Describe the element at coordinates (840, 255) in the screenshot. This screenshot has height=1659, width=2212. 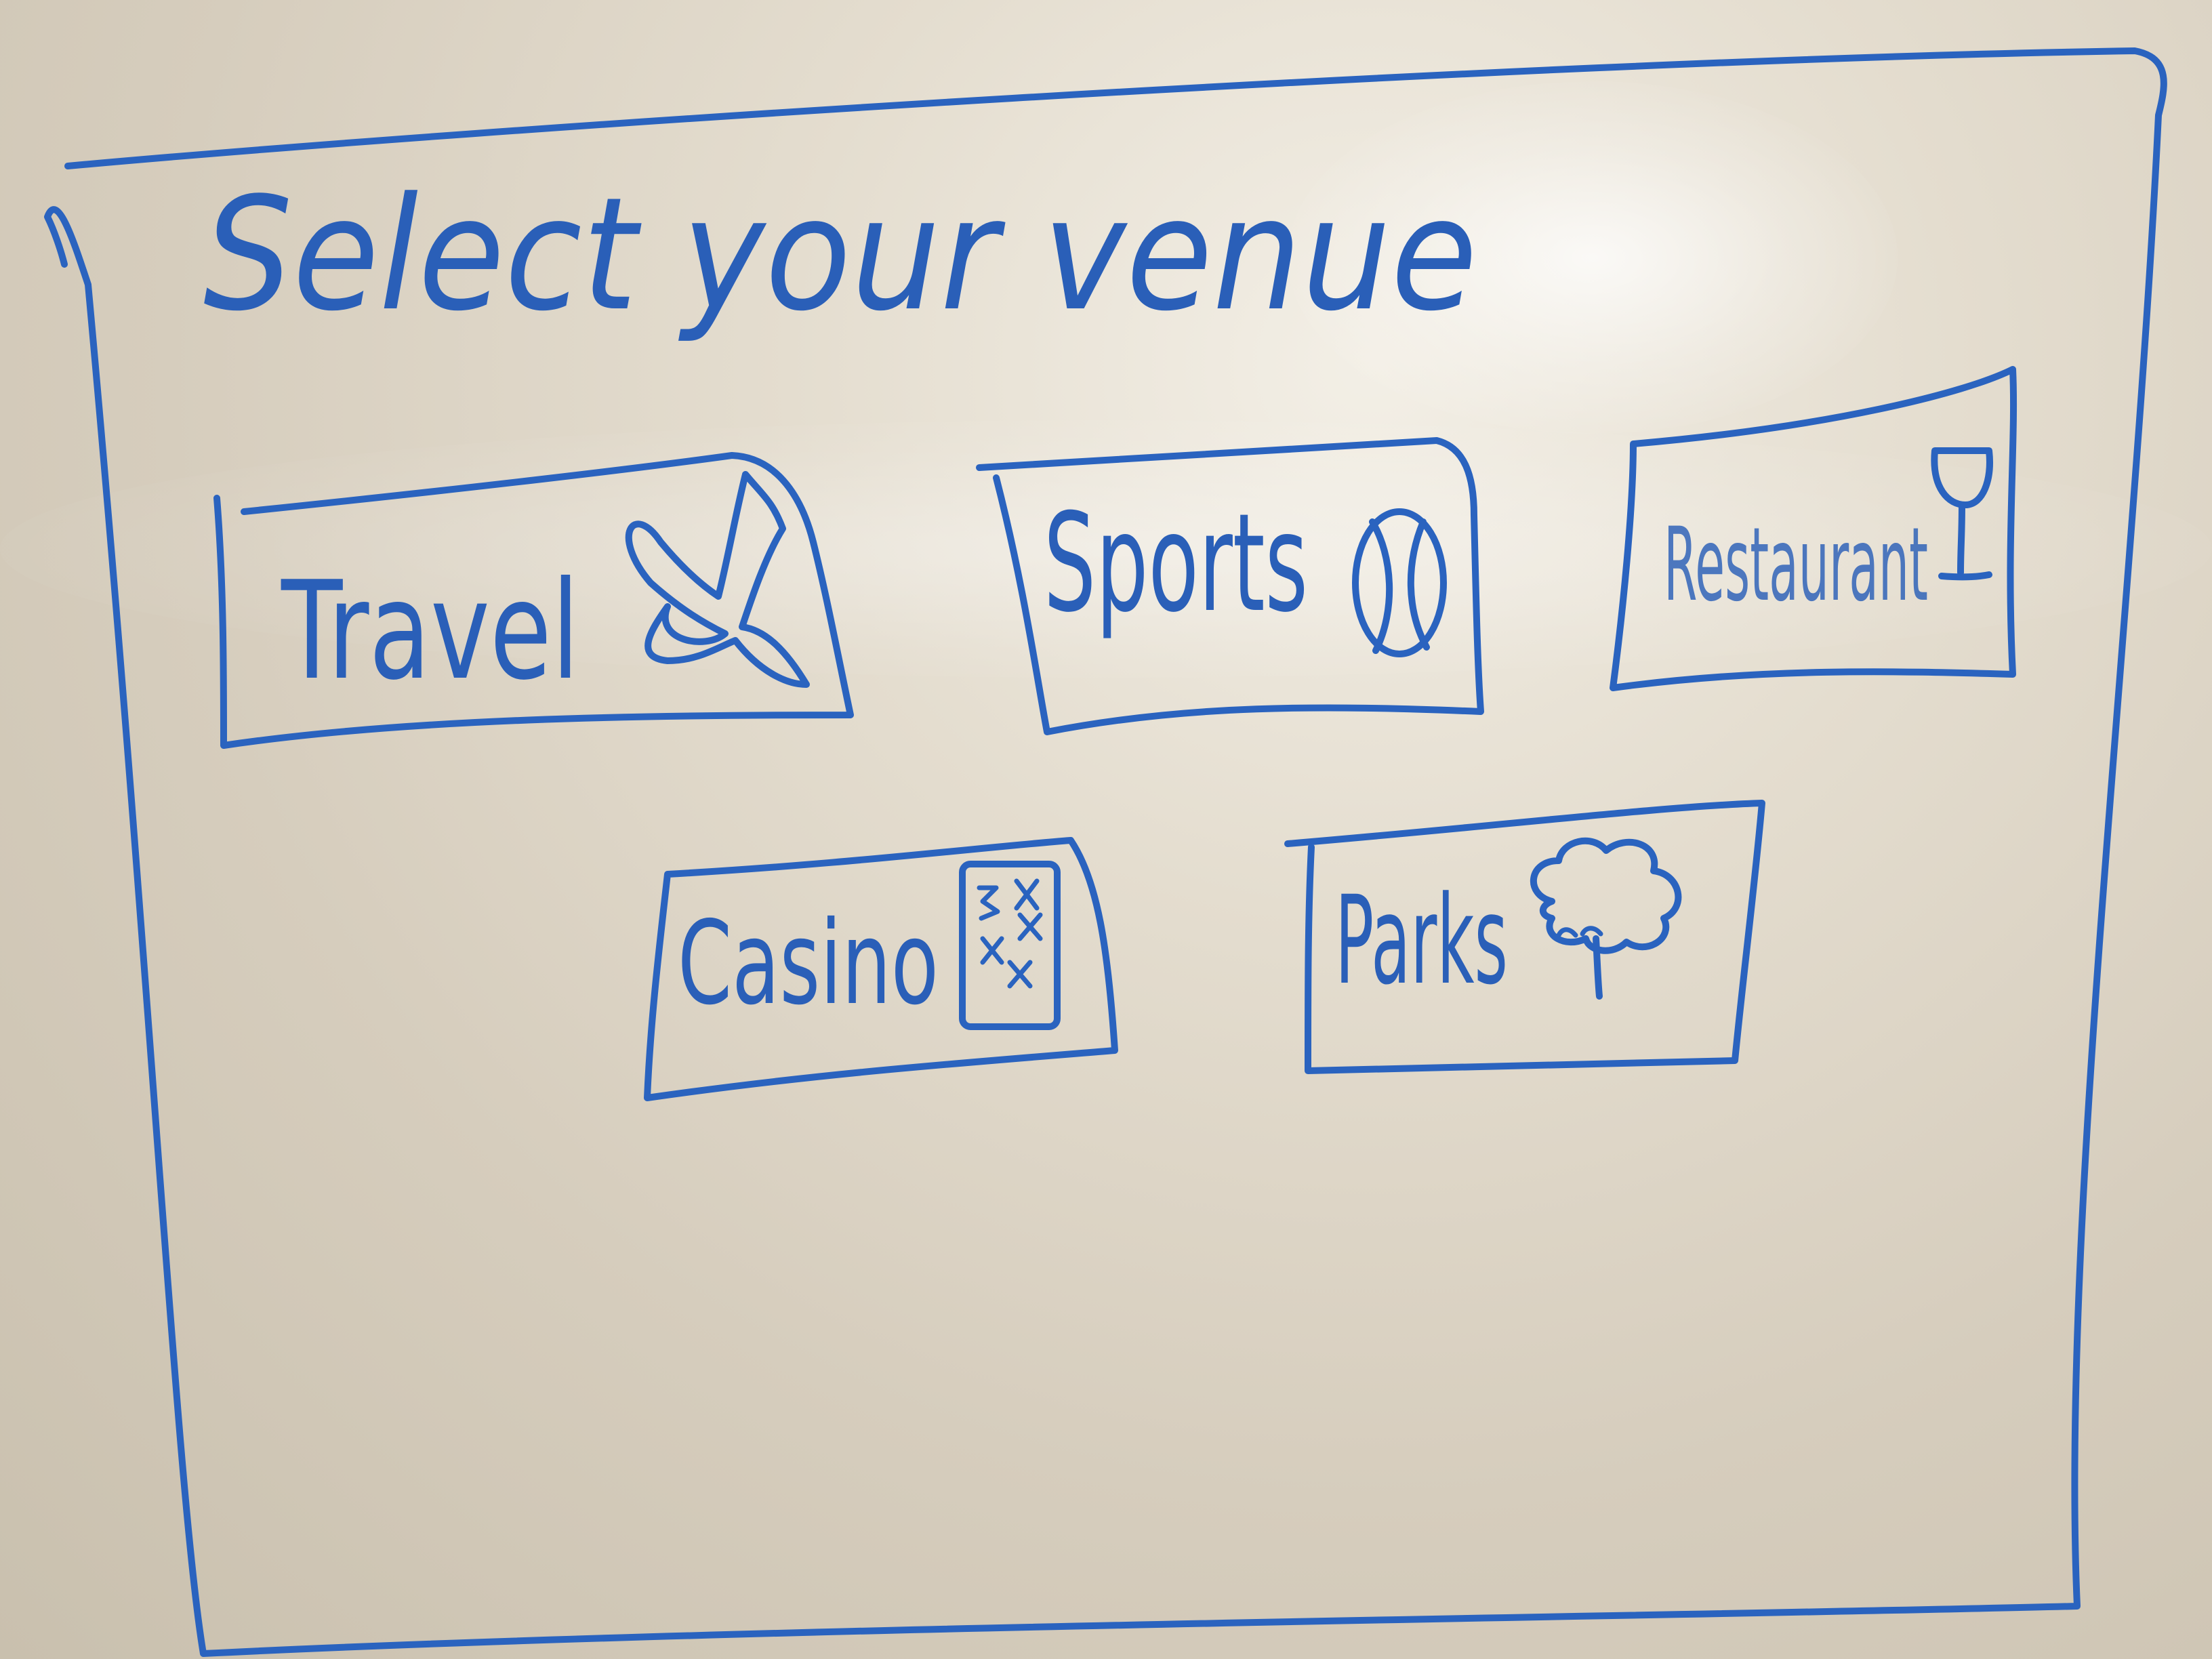
I see `page-title: Select your venue` at that location.